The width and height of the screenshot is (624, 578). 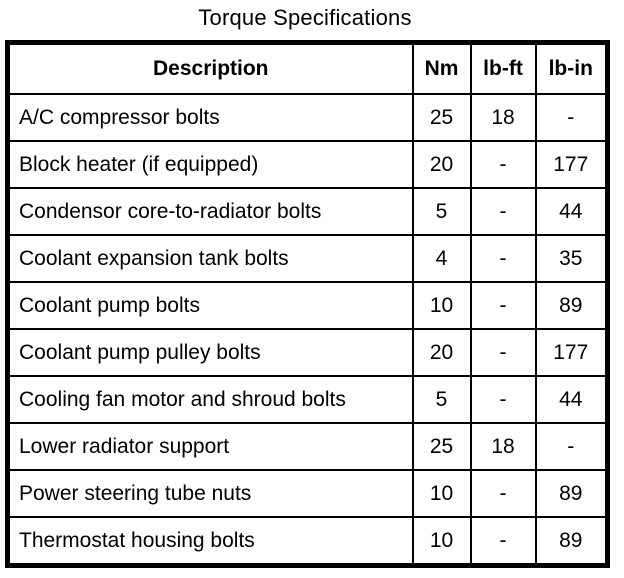 I want to click on description-cell: Block heater (if equipped), so click(x=210, y=164).